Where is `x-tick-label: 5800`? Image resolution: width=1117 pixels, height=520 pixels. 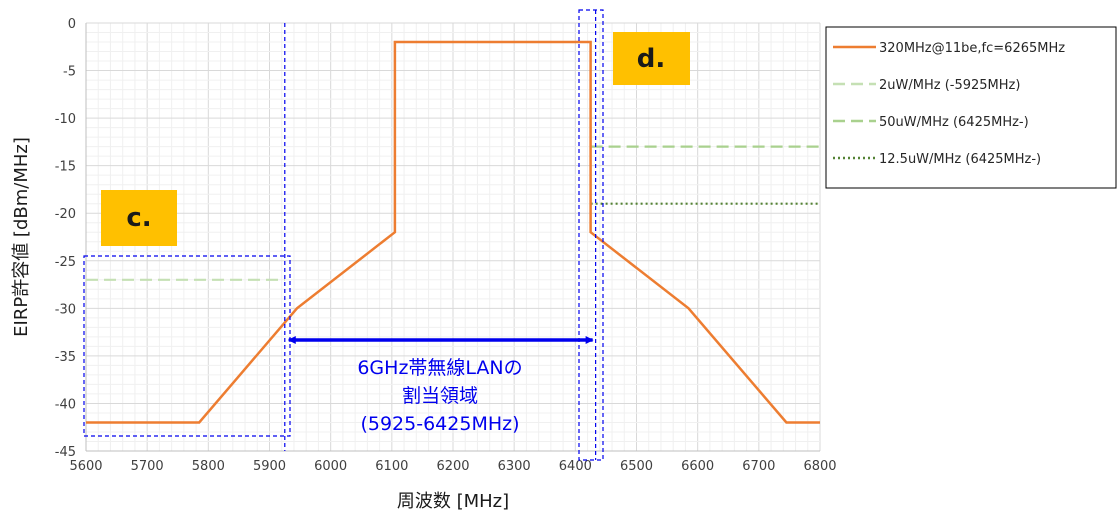
x-tick-label: 5800 is located at coordinates (208, 466).